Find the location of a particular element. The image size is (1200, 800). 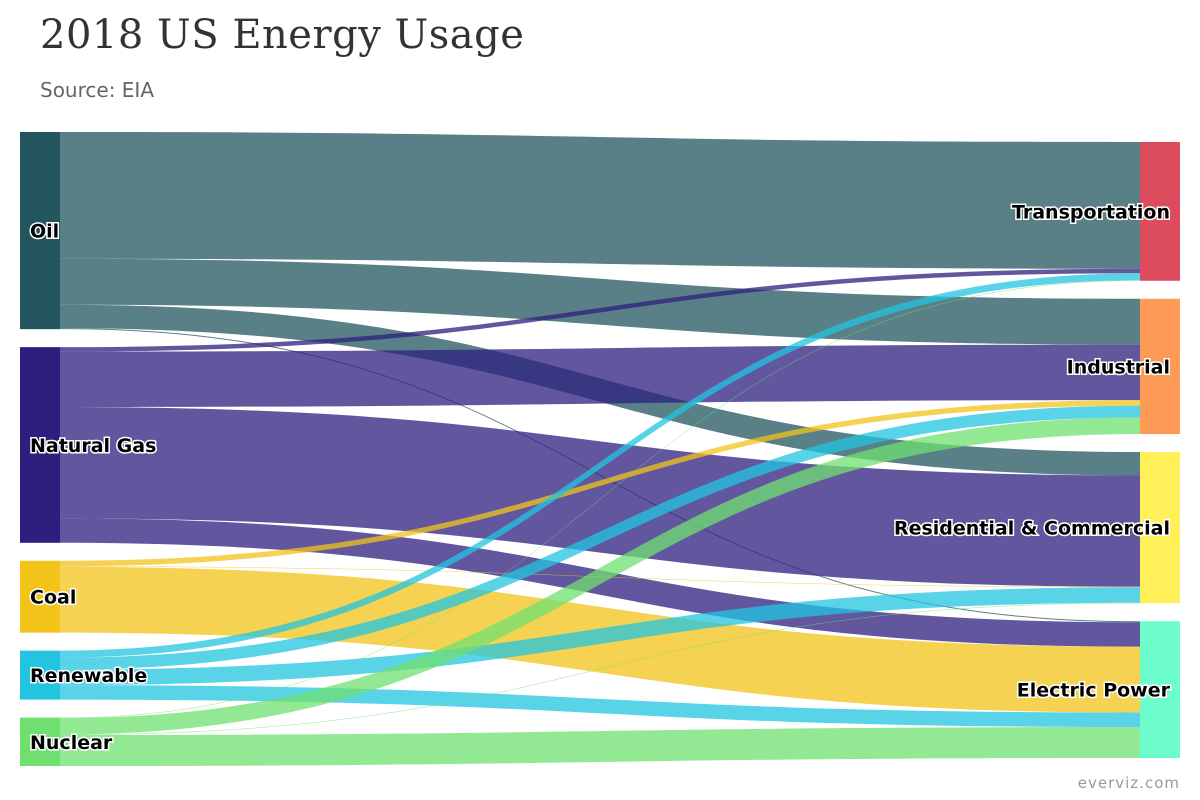

node-label-transportation: Transportation is located at coordinates (1091, 212).